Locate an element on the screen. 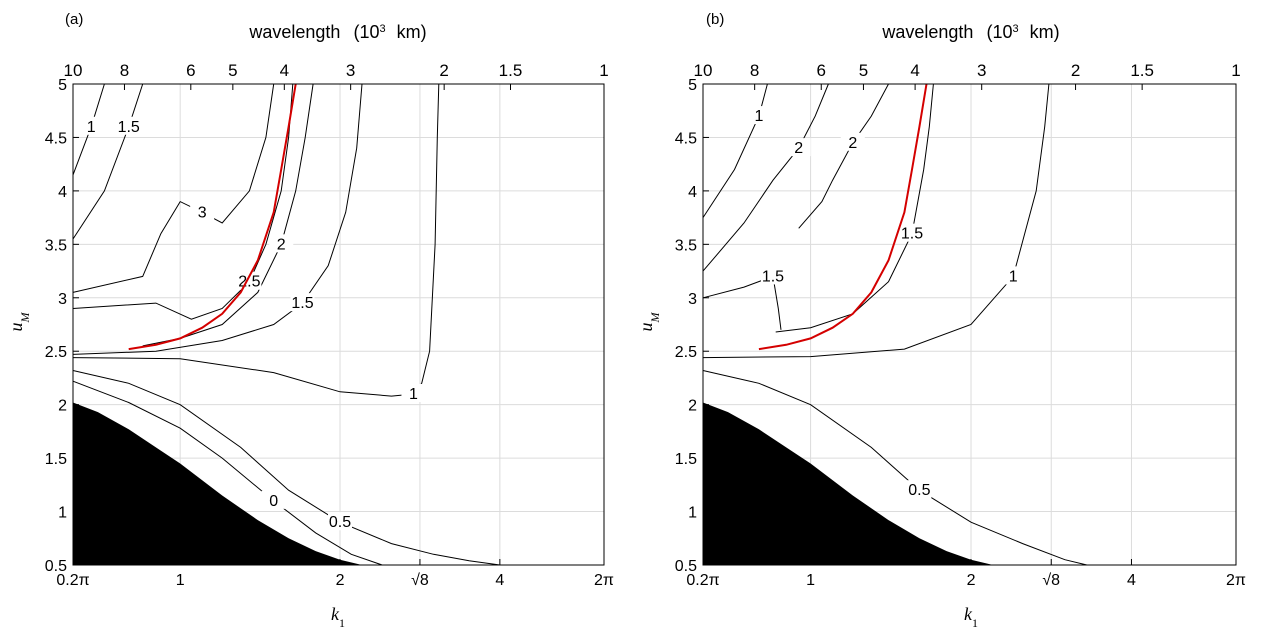 The image size is (1263, 634). panel-b-contour-label-2: 1.5 is located at coordinates (912, 234).